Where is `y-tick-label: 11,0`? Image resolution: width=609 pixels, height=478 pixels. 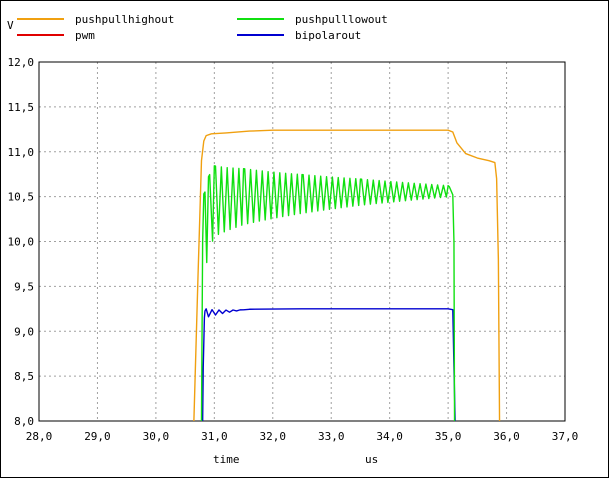
y-tick-label: 11,0 is located at coordinates (21, 152).